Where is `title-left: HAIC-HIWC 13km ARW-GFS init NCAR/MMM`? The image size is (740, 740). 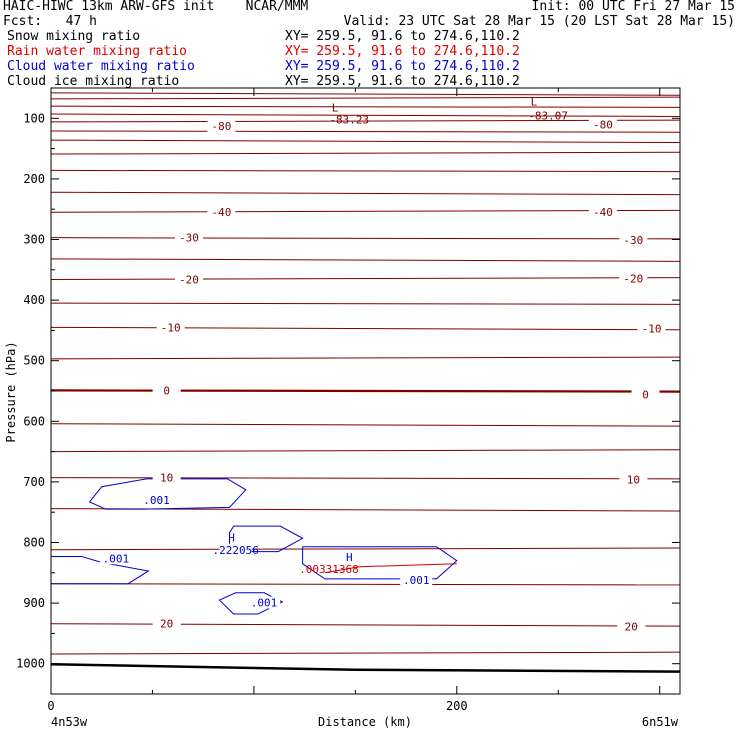 title-left: HAIC-HIWC 13km ARW-GFS init NCAR/MMM is located at coordinates (156, 7).